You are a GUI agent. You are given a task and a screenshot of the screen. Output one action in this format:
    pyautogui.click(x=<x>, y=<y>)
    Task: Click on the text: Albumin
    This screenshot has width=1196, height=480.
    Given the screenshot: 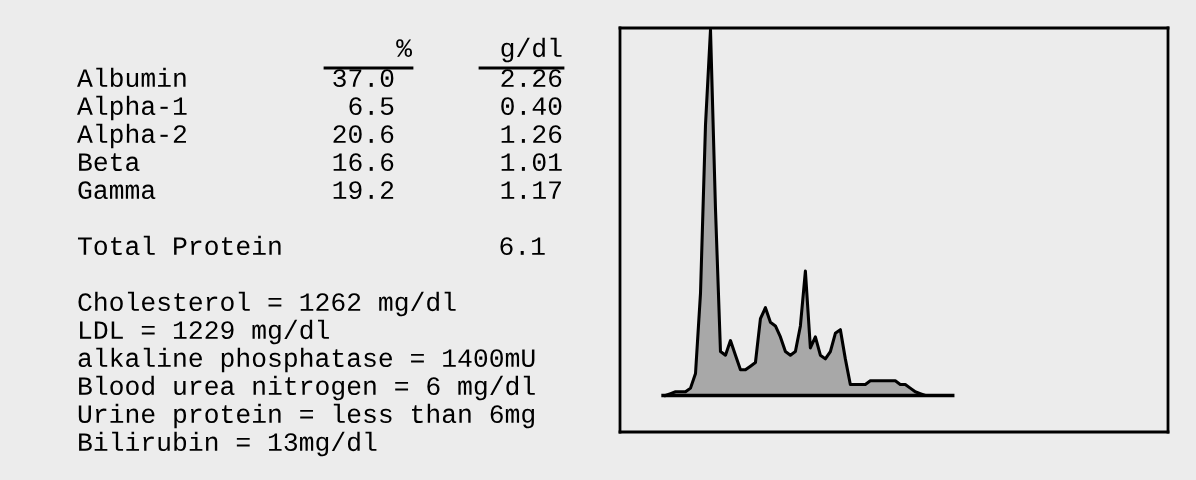 What is the action you would take?
    pyautogui.click(x=131, y=77)
    